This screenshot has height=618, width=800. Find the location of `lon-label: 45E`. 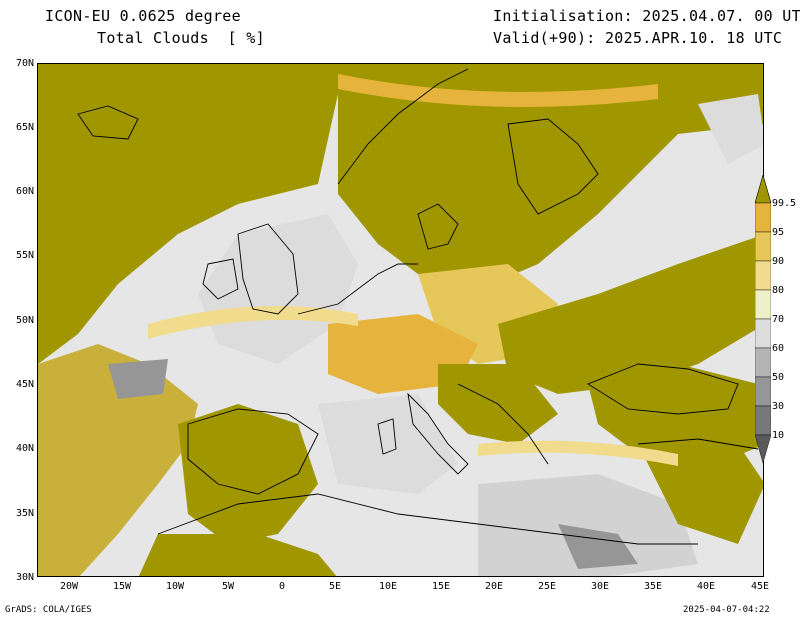

lon-label: 45E is located at coordinates (760, 586).